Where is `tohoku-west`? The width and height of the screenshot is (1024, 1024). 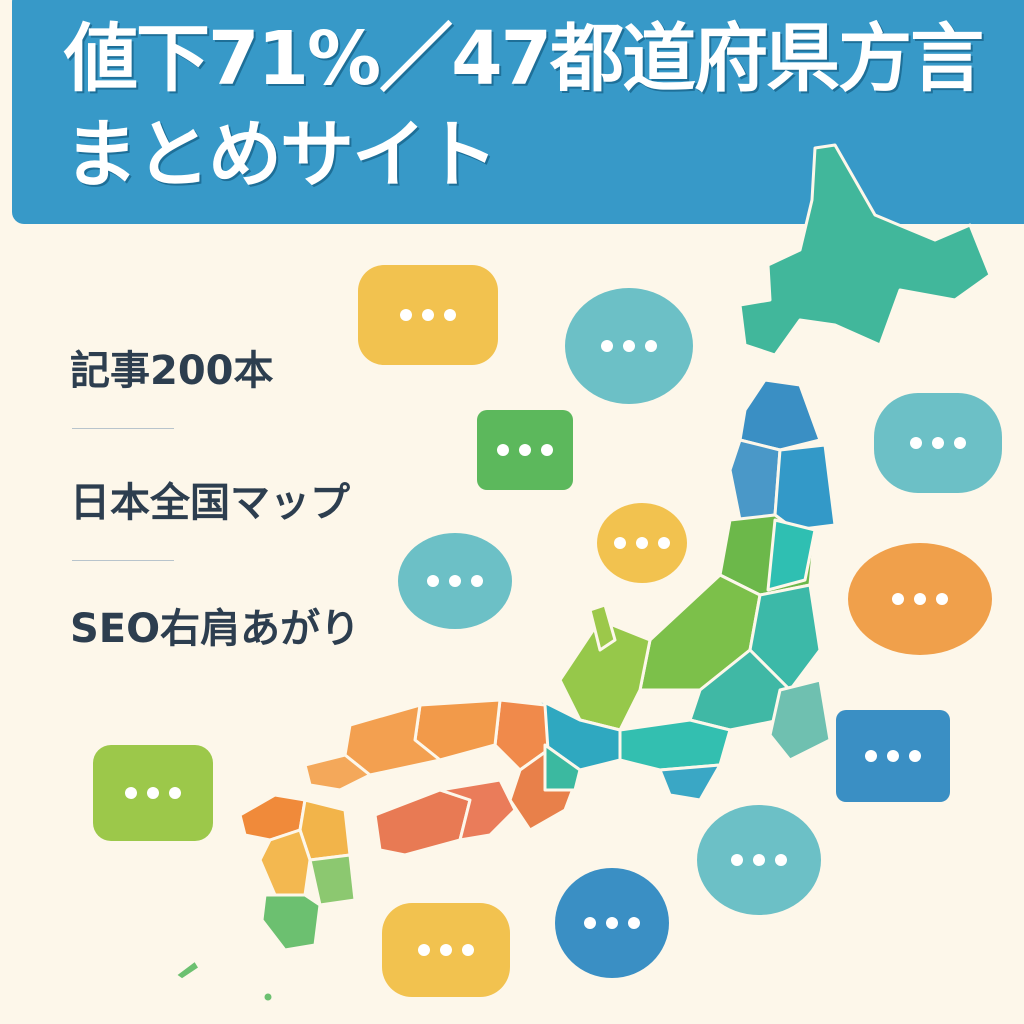 tohoku-west is located at coordinates (755, 480).